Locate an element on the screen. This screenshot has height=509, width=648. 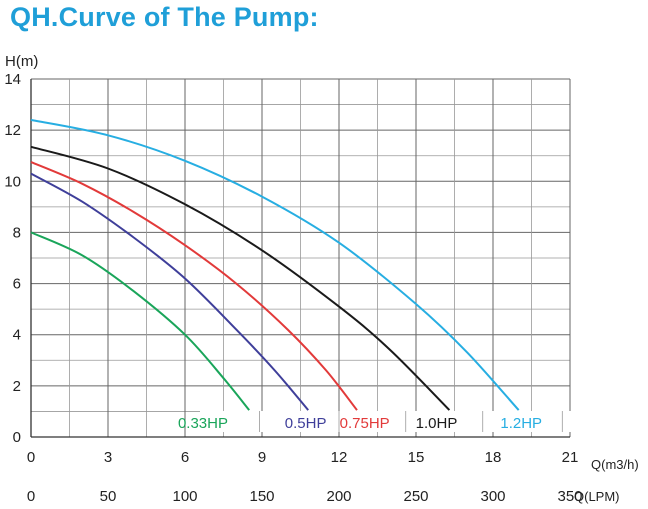
x-tick-label: 15 is located at coordinates (416, 457).